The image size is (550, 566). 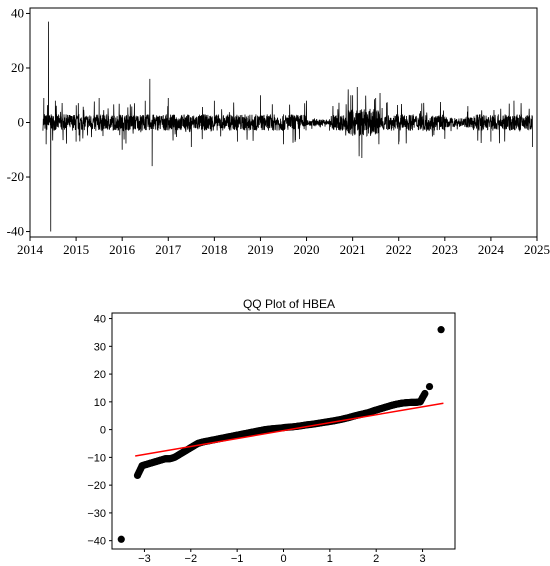 I want to click on y-tick-label: 20, so click(x=17, y=67).